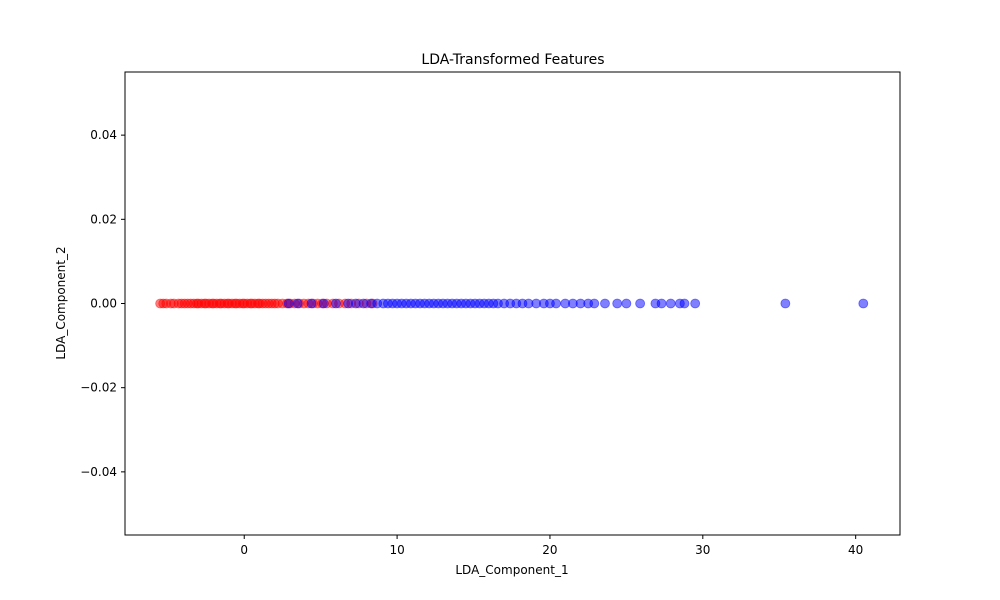 This screenshot has height=600, width=1000. I want to click on y-axis-label: LDA_Component_2, so click(61, 302).